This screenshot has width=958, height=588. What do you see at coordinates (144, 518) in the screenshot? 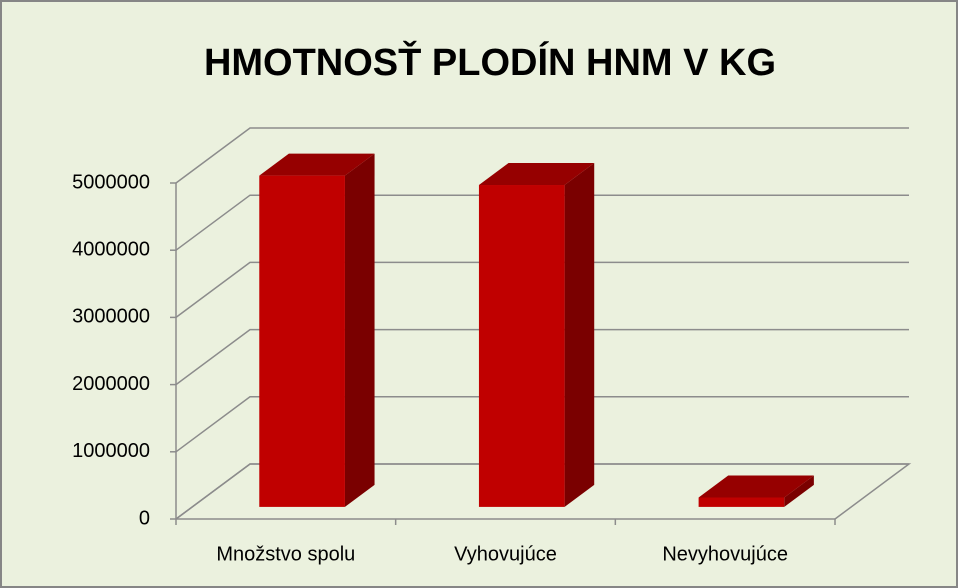
I see `y-tick-label: 0` at bounding box center [144, 518].